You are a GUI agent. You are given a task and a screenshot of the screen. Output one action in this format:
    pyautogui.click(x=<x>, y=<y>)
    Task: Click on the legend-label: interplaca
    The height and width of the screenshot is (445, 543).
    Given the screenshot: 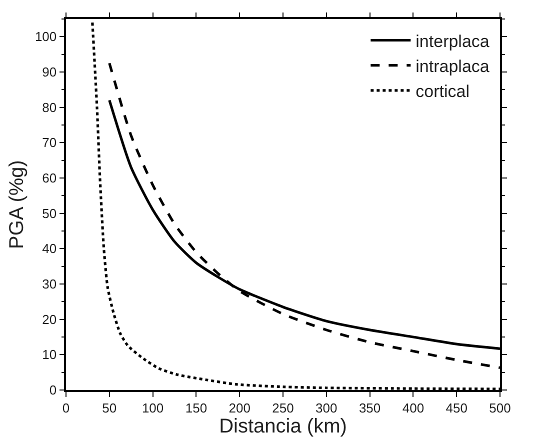 What is the action you would take?
    pyautogui.click(x=453, y=41)
    